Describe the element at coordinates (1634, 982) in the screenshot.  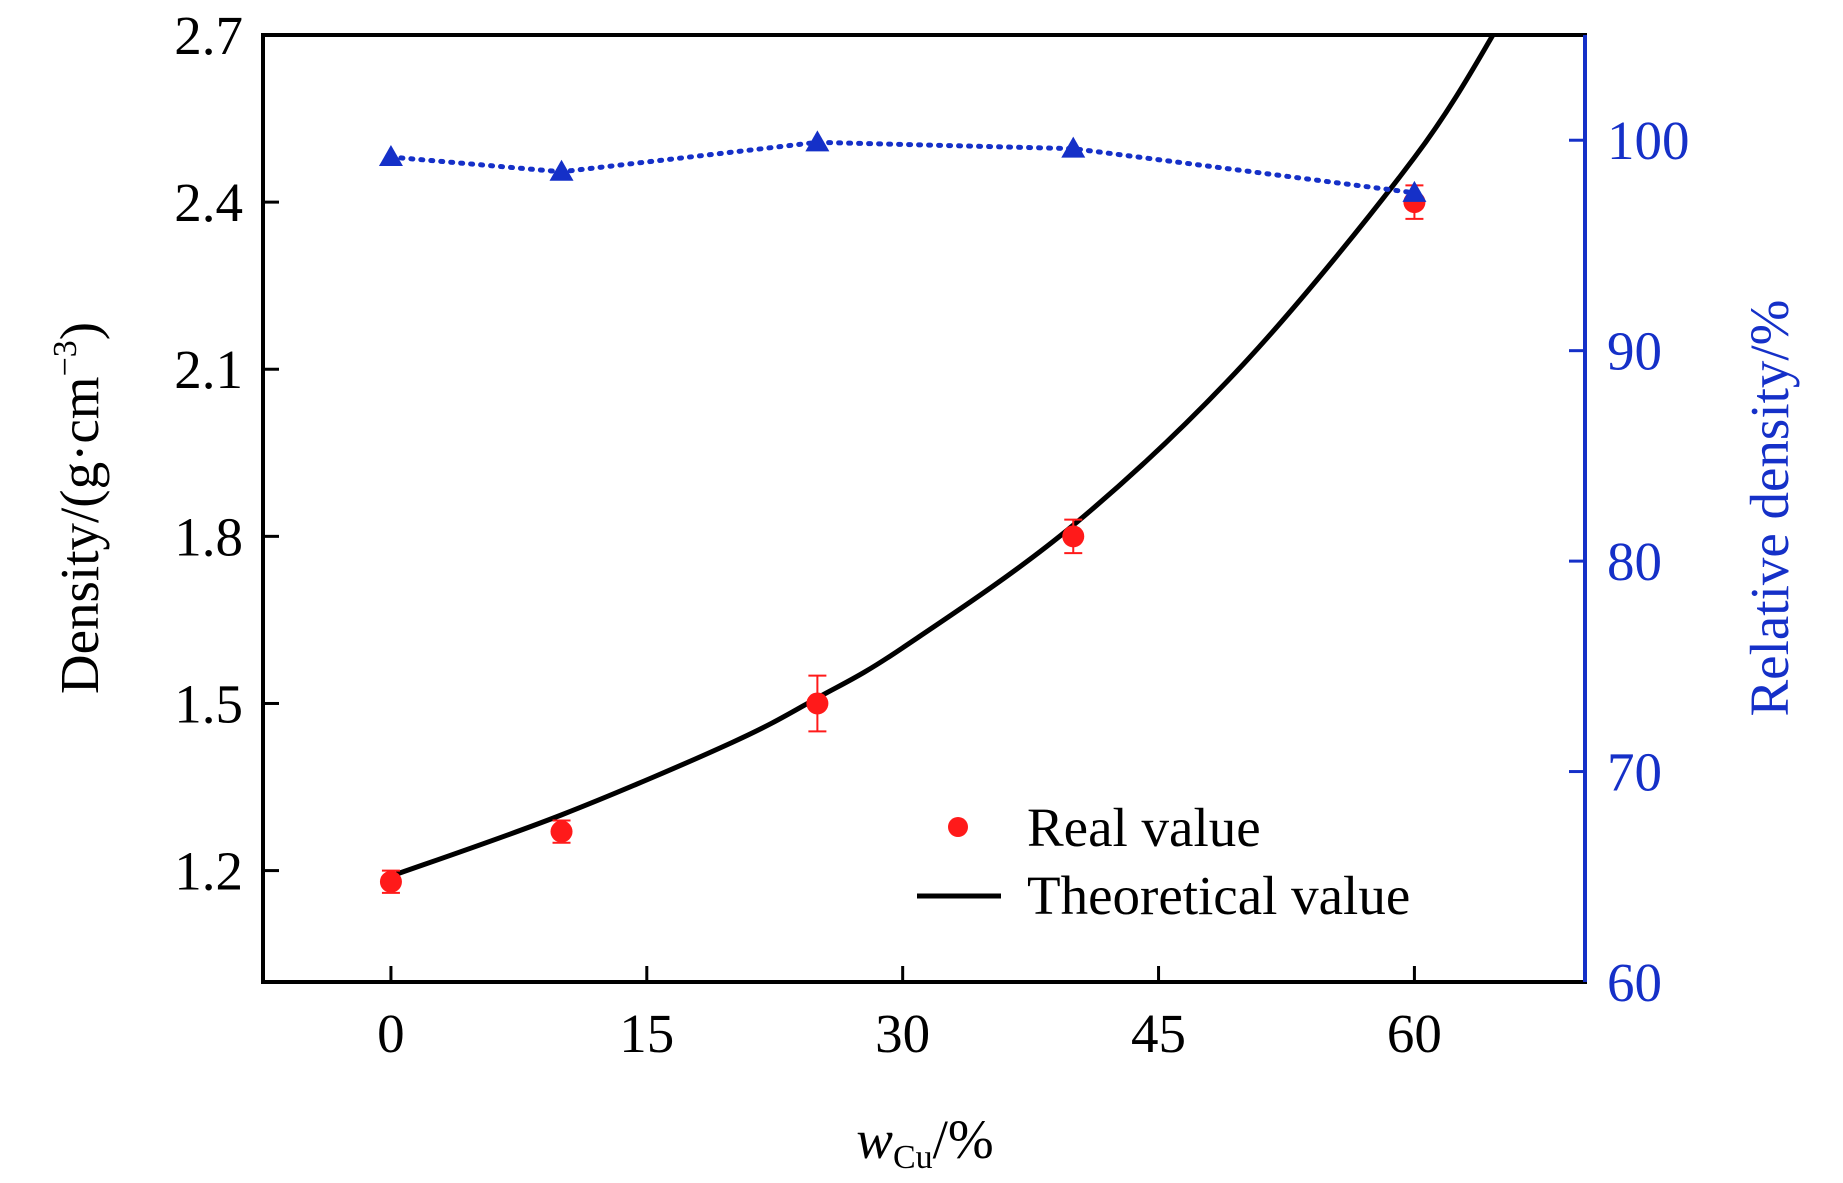
I see `right-y-tick-label: 60` at that location.